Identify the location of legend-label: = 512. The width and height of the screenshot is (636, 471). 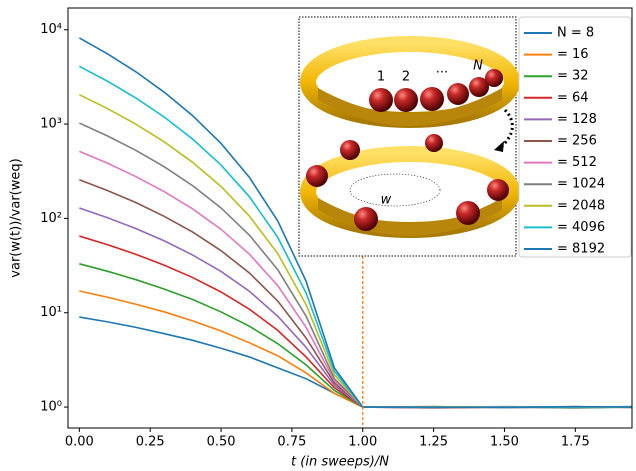
(577, 162).